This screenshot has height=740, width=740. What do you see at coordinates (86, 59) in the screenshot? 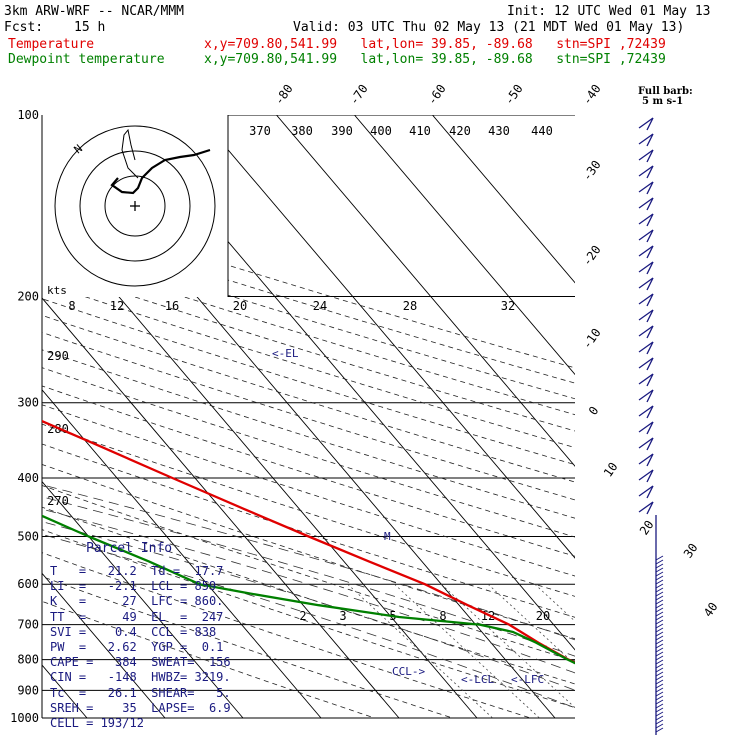
I see `dewpoint-legend: Dewpoint temperature` at bounding box center [86, 59].